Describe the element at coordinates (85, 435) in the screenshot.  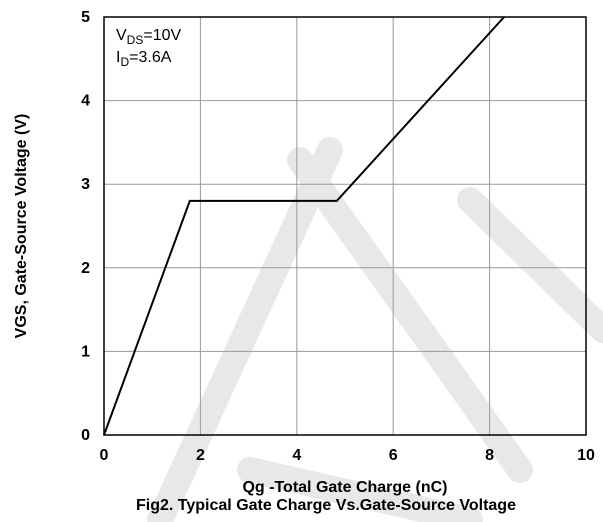
I see `y-tick-label: 0` at that location.